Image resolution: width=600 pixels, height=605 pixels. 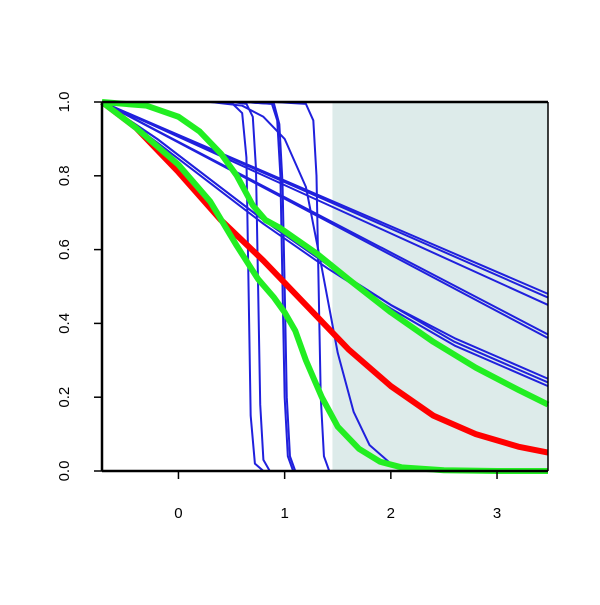 I want to click on y-tick-label: 1.0, so click(x=64, y=102).